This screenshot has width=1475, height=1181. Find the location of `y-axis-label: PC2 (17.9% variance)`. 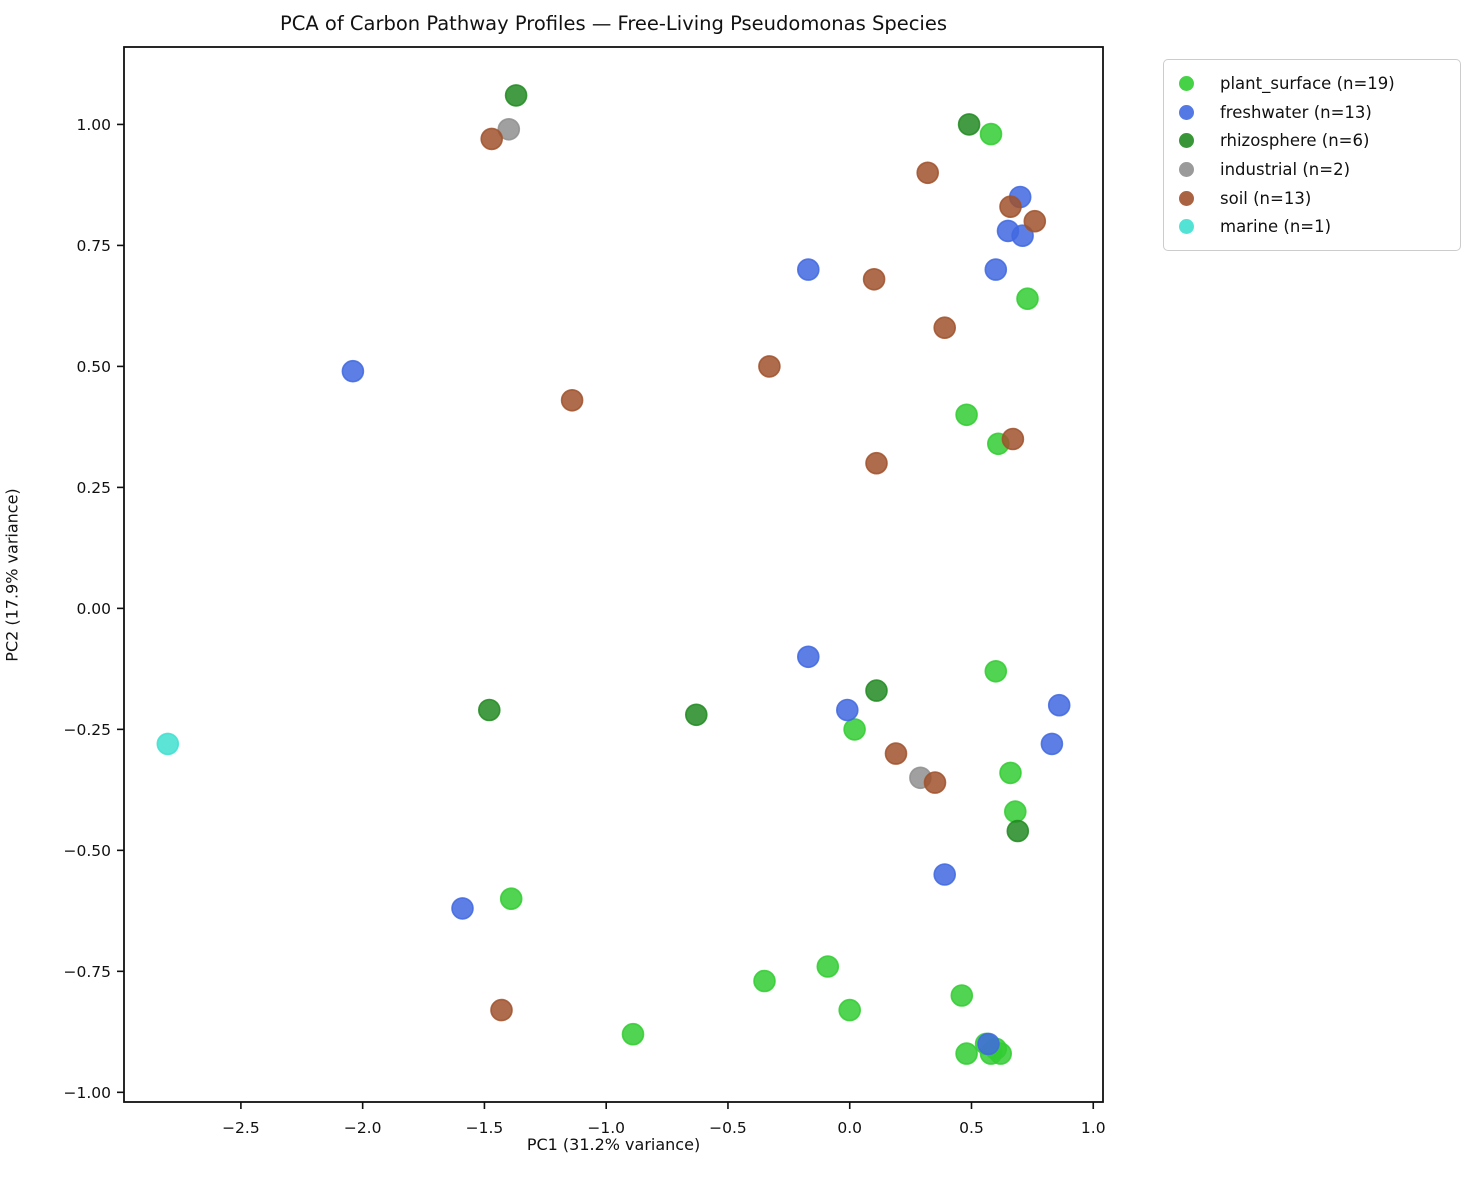

y-axis-label: PC2 (17.9% variance) is located at coordinates (12, 575).